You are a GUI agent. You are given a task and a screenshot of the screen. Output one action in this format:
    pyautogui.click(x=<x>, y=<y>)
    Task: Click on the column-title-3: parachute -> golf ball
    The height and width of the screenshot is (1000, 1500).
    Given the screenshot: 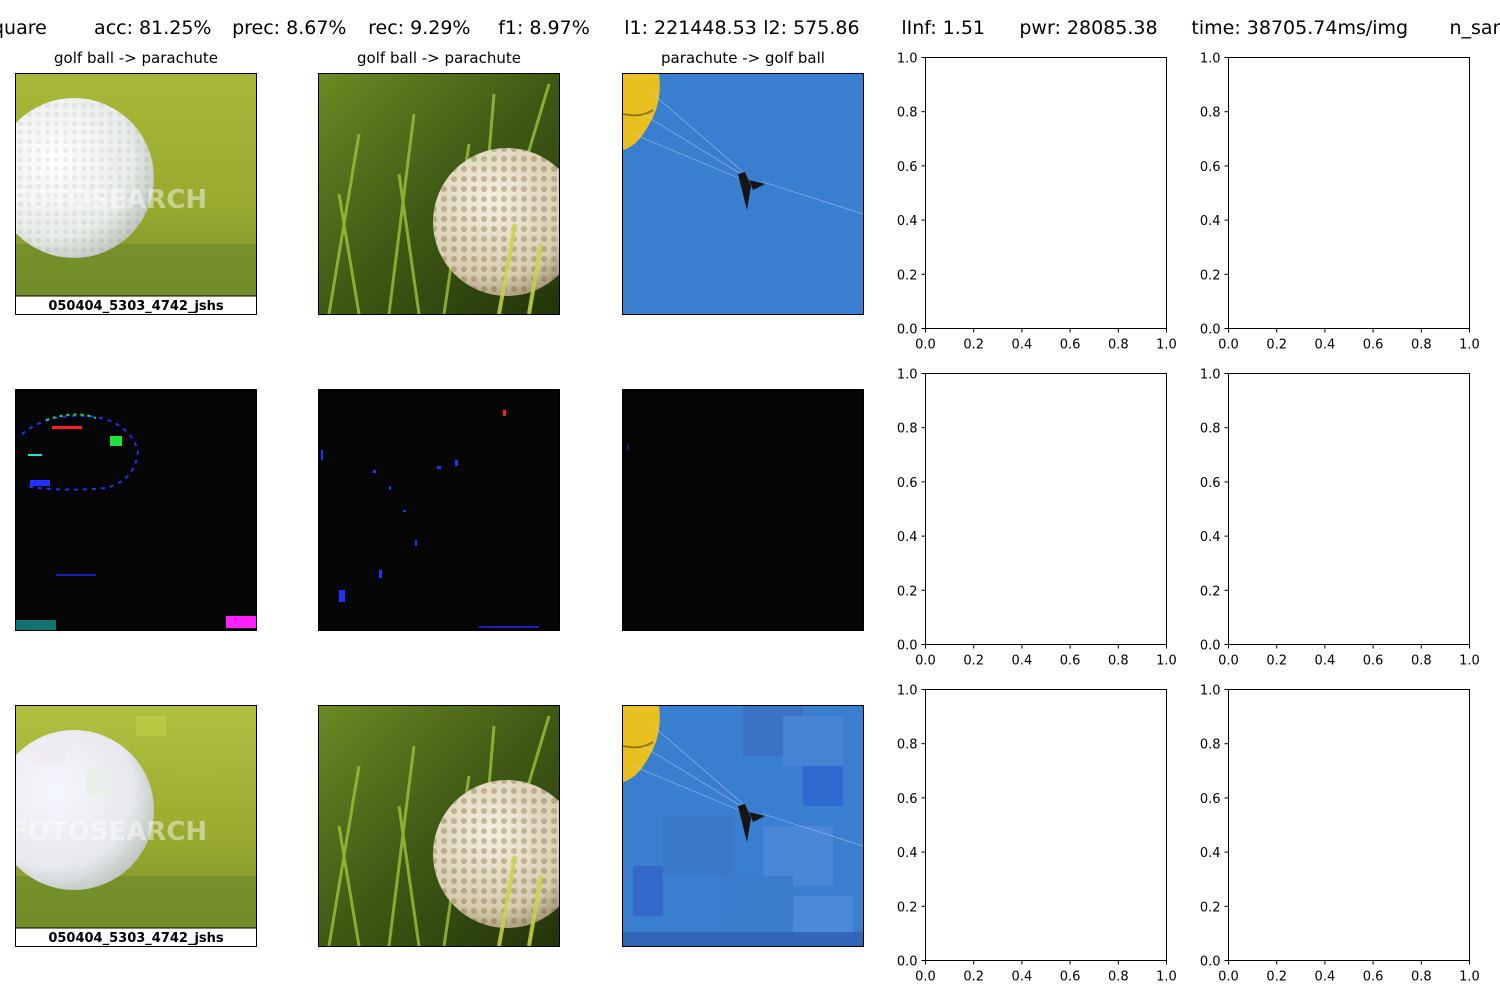 What is the action you would take?
    pyautogui.click(x=743, y=58)
    